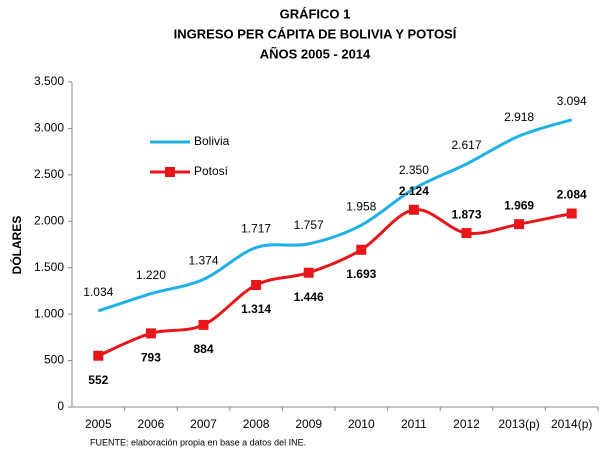 This screenshot has width=601, height=451. I want to click on x-tick-label: 2011, so click(414, 424).